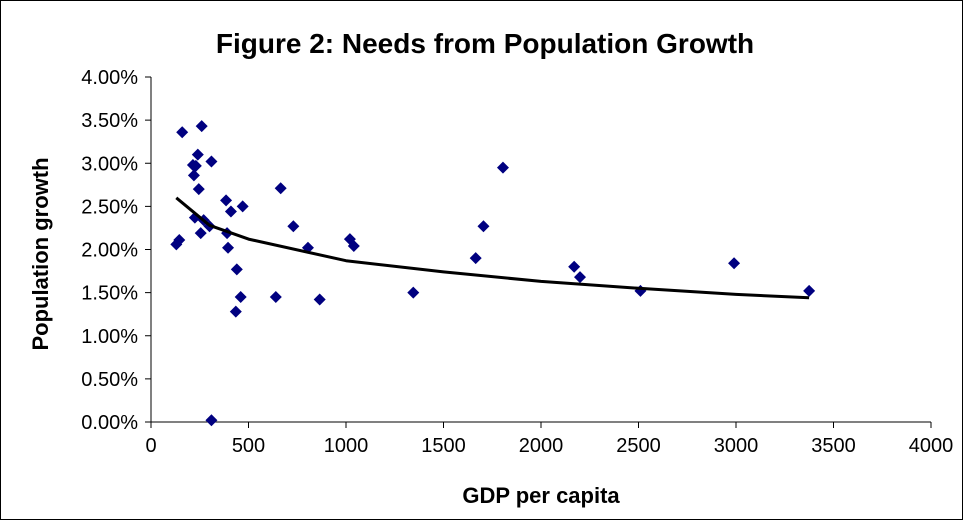 This screenshot has height=524, width=963. I want to click on trendline, so click(492, 248).